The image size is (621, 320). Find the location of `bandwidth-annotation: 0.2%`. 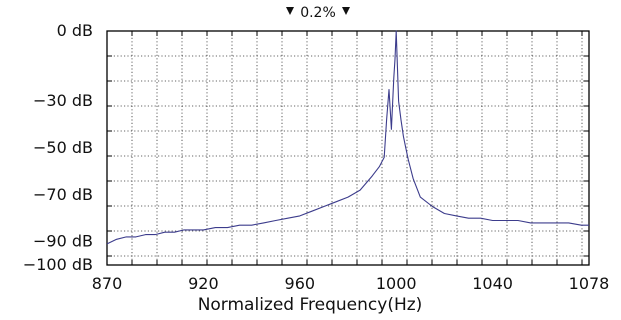

bandwidth-annotation: 0.2% is located at coordinates (318, 13).